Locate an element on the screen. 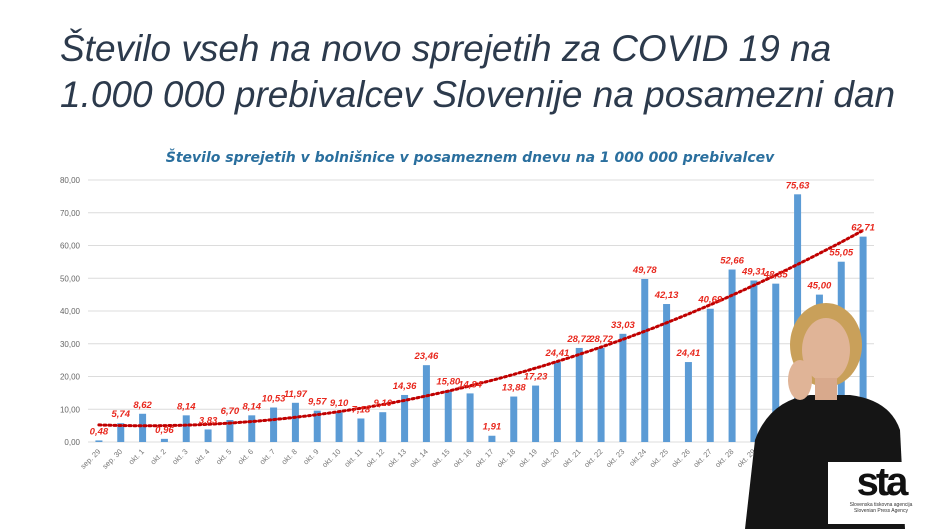  y-tick-label: 50,00 is located at coordinates (70, 278).